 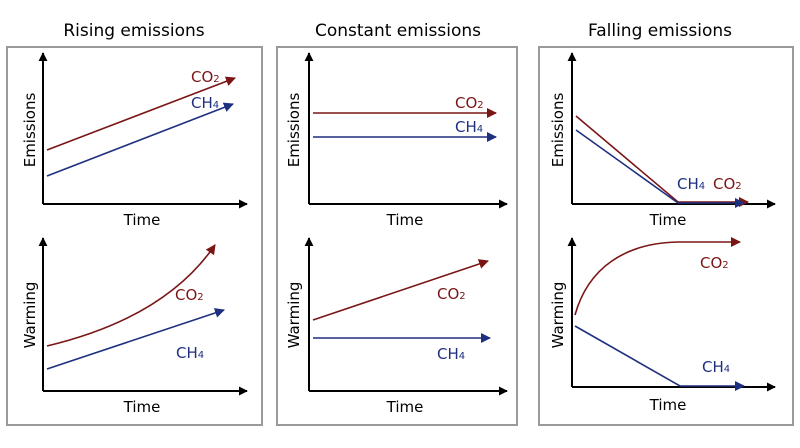 What do you see at coordinates (398, 31) in the screenshot?
I see `panel-title: Constant emissions` at bounding box center [398, 31].